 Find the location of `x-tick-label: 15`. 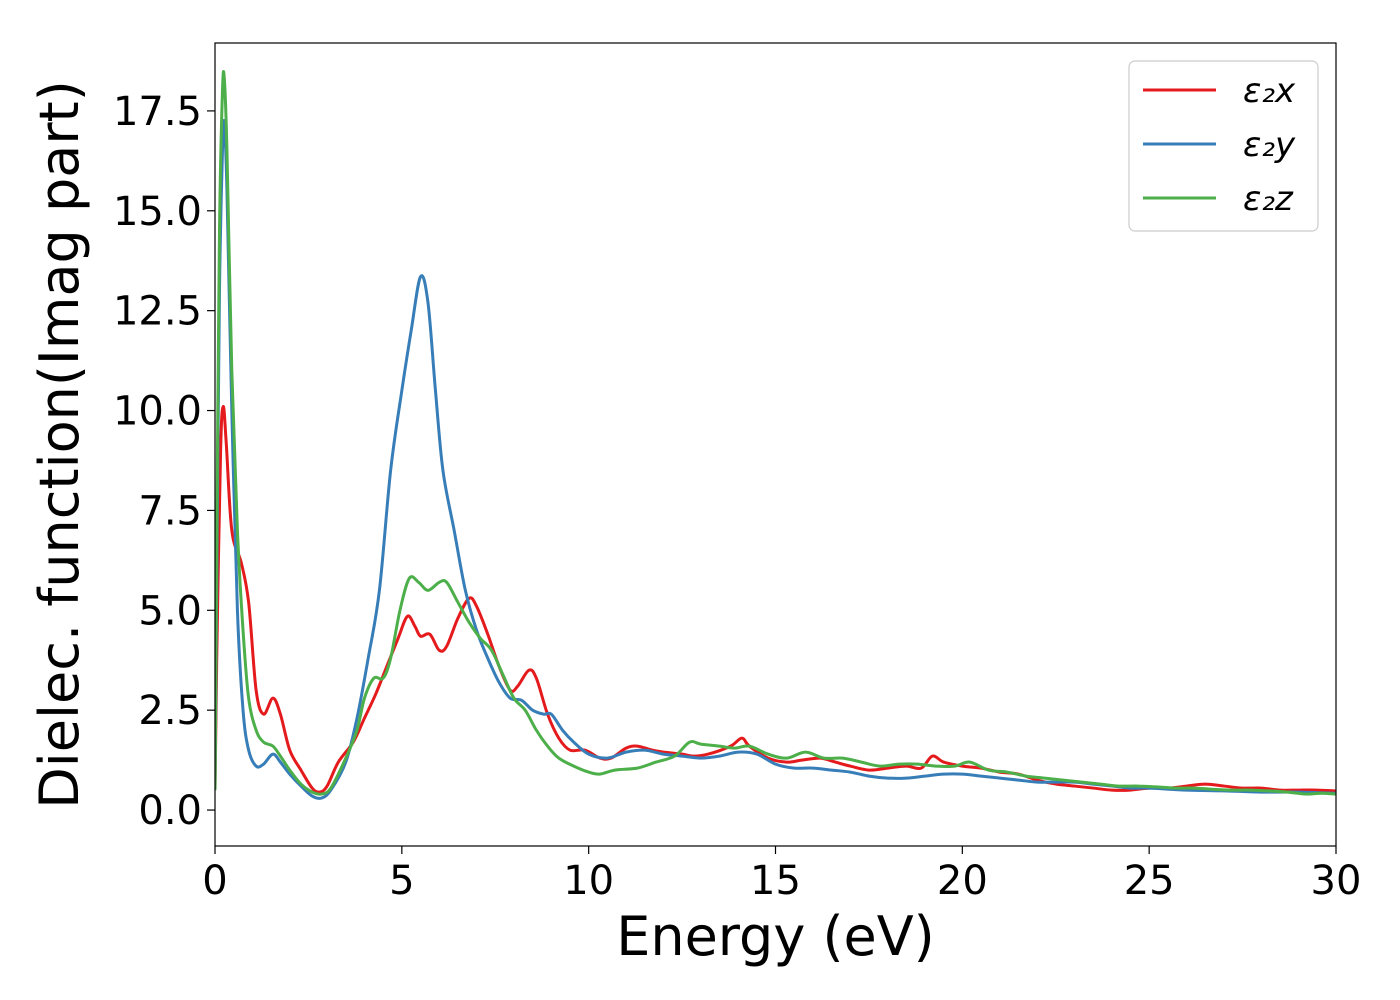

x-tick-label: 15 is located at coordinates (775, 881).